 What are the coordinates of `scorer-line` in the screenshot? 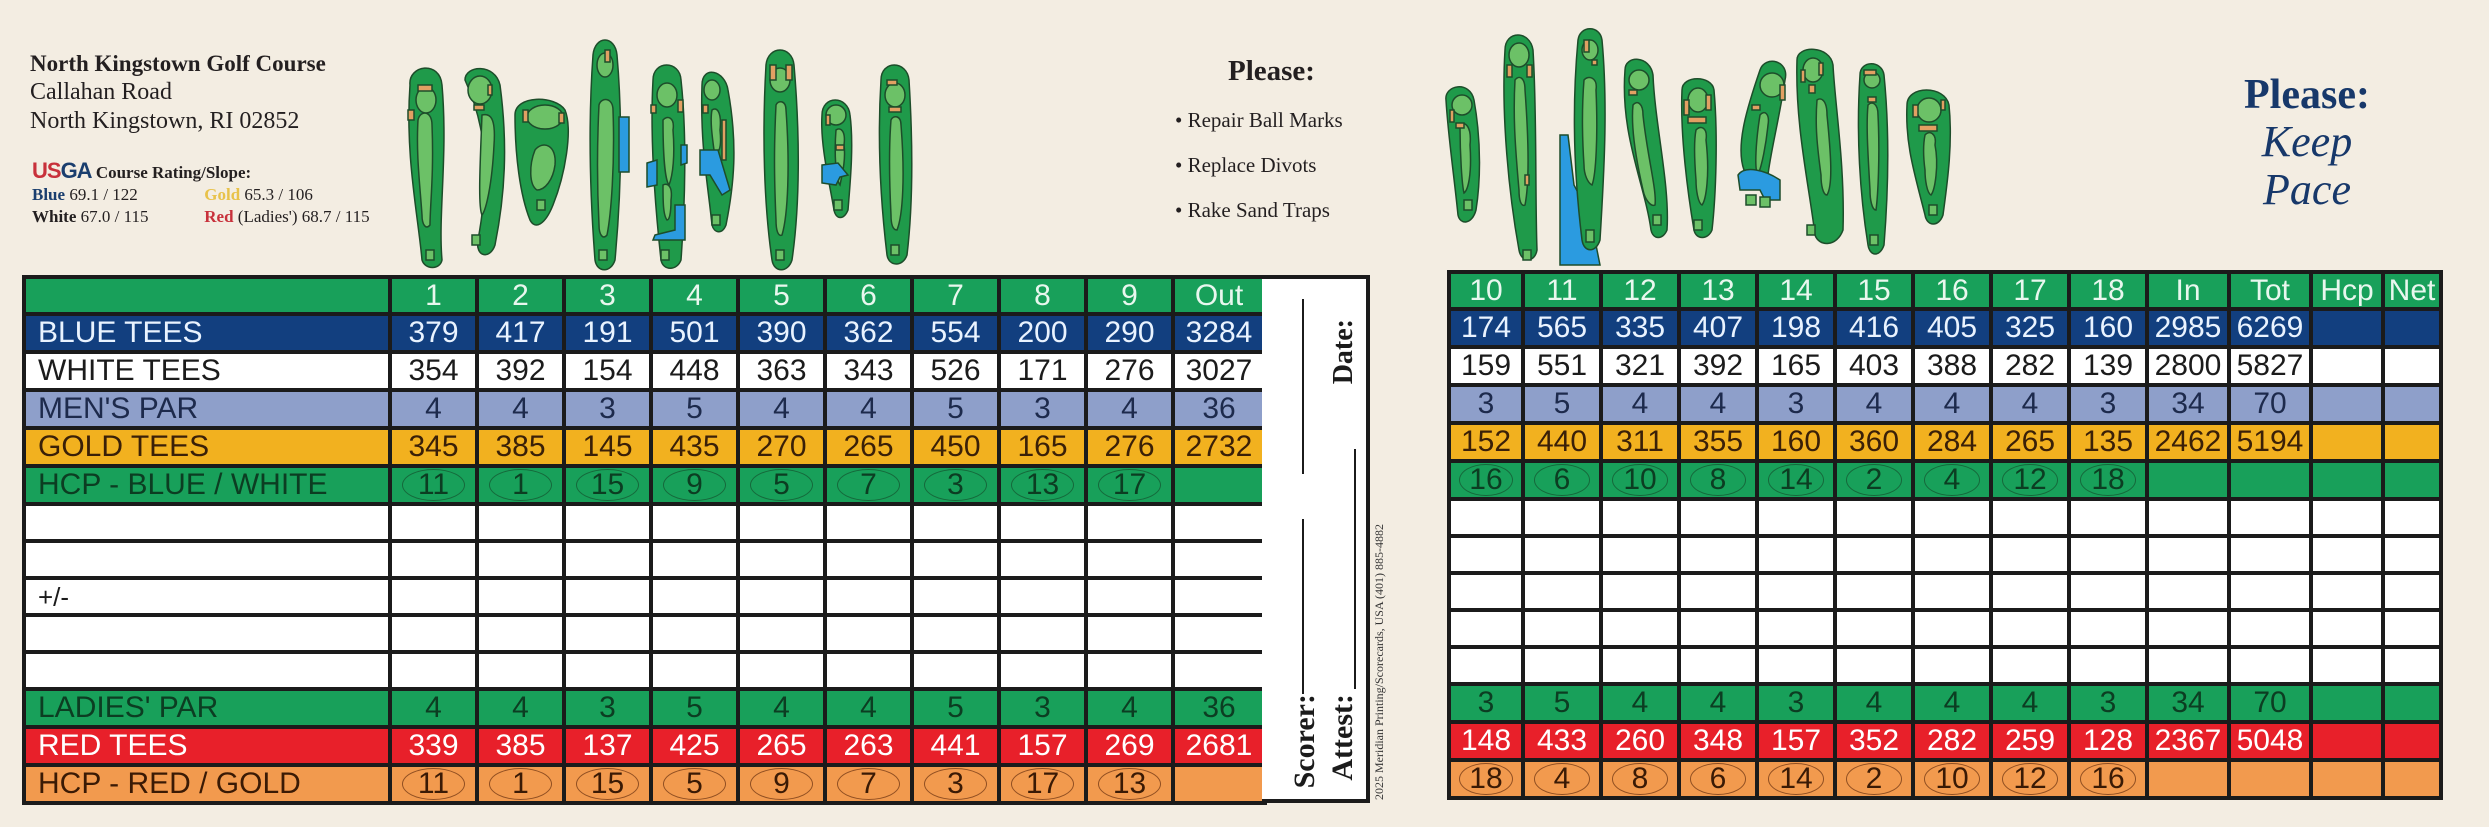 It's located at (1303, 606).